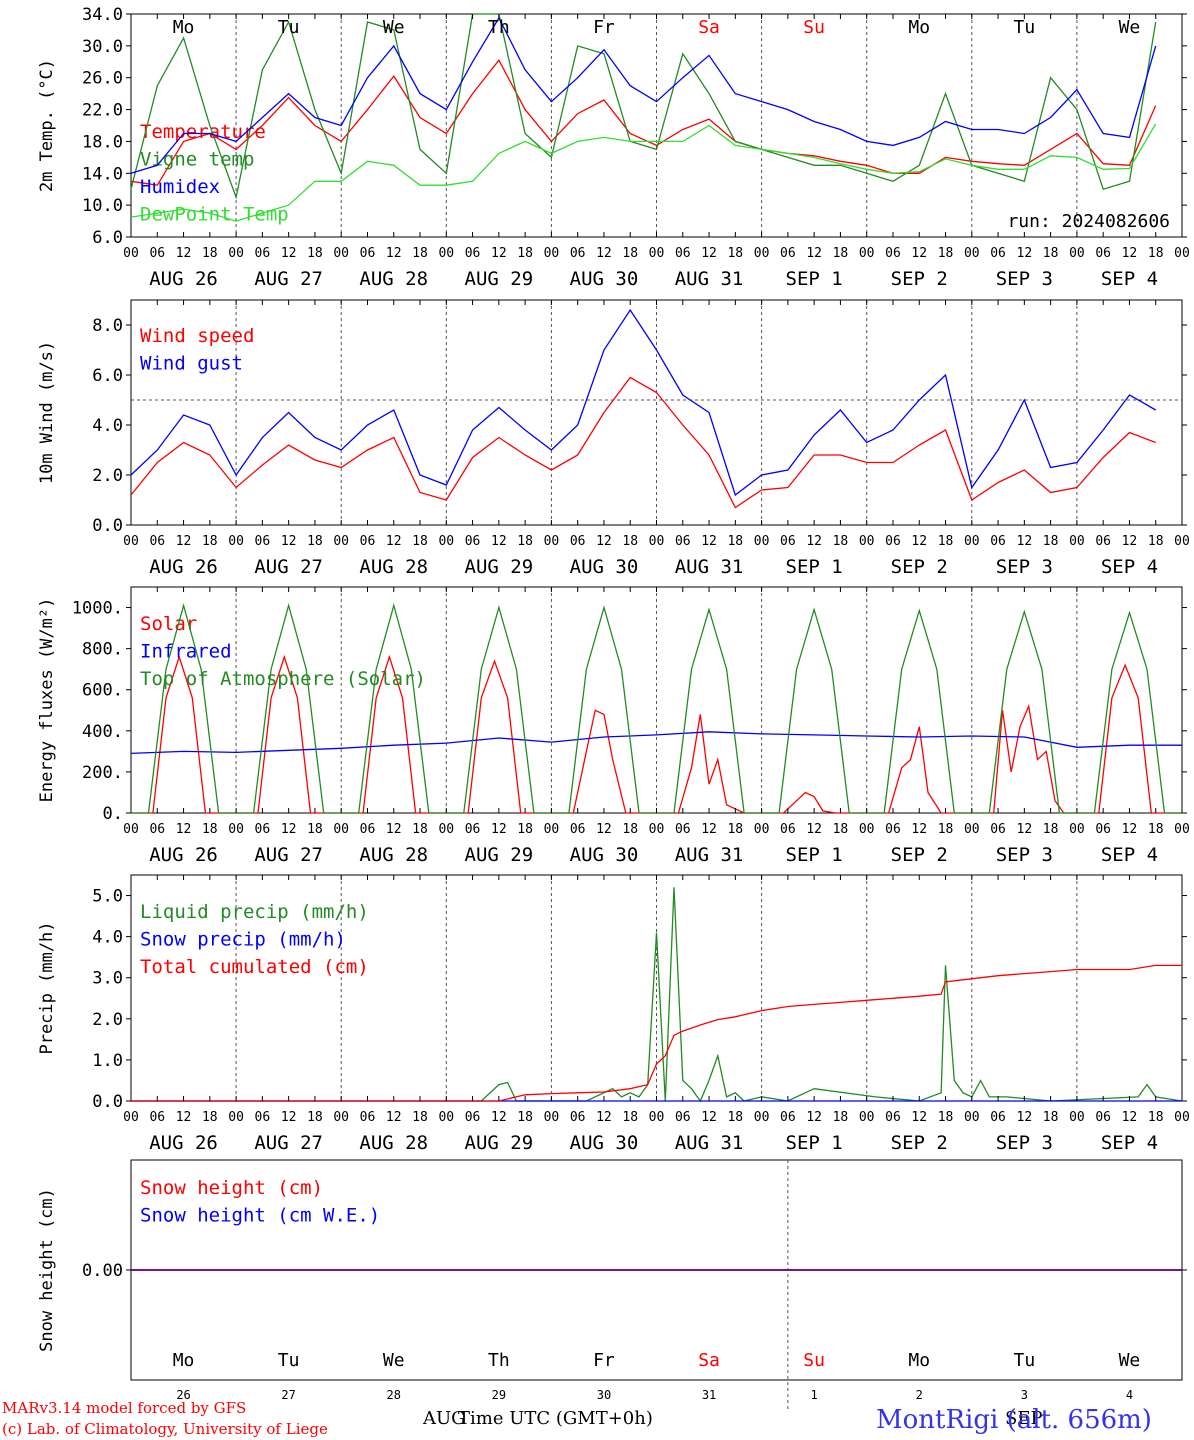  What do you see at coordinates (919, 855) in the screenshot?
I see `date-label: SEP 2` at bounding box center [919, 855].